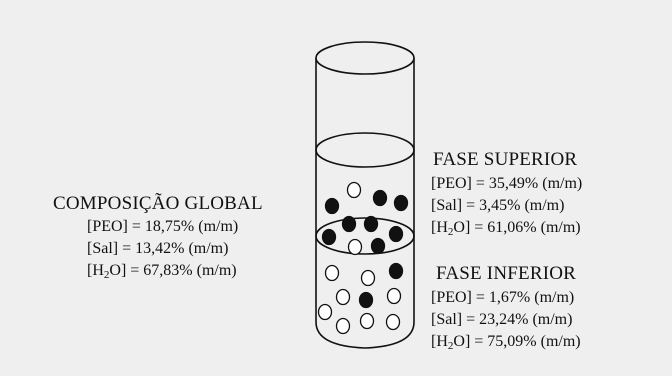  What do you see at coordinates (506, 228) in the screenshot?
I see `upper-h2o-value: [H2O] = 61,06% (m/m)` at bounding box center [506, 228].